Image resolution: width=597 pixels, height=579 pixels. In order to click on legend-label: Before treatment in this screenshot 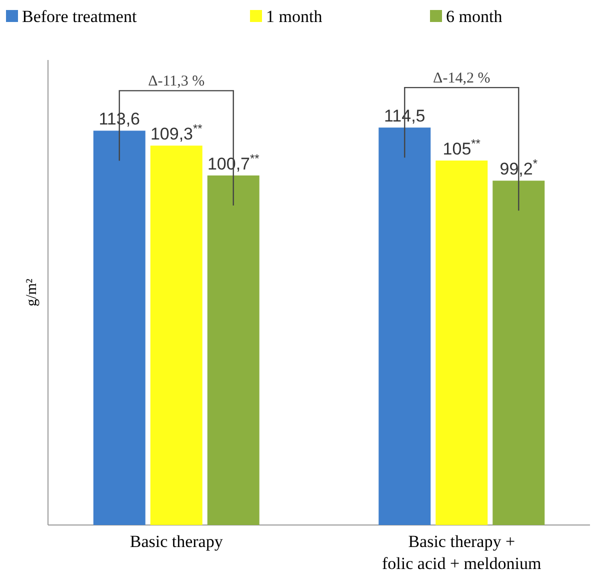, I will do `click(79, 16)`.